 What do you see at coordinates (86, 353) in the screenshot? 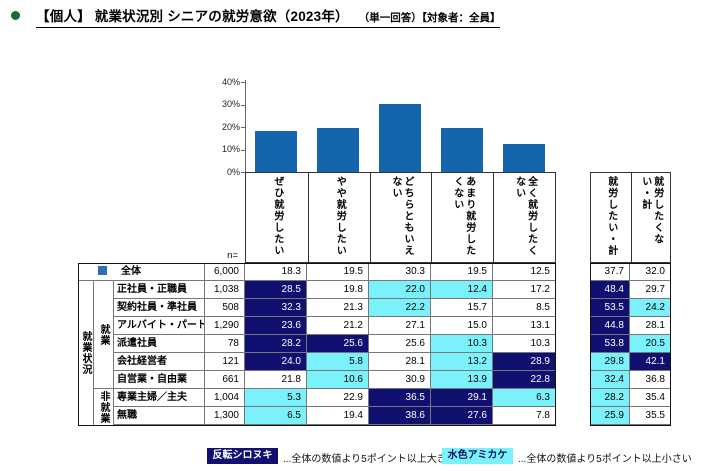
I see `row-group-label: 就業状況` at bounding box center [86, 353].